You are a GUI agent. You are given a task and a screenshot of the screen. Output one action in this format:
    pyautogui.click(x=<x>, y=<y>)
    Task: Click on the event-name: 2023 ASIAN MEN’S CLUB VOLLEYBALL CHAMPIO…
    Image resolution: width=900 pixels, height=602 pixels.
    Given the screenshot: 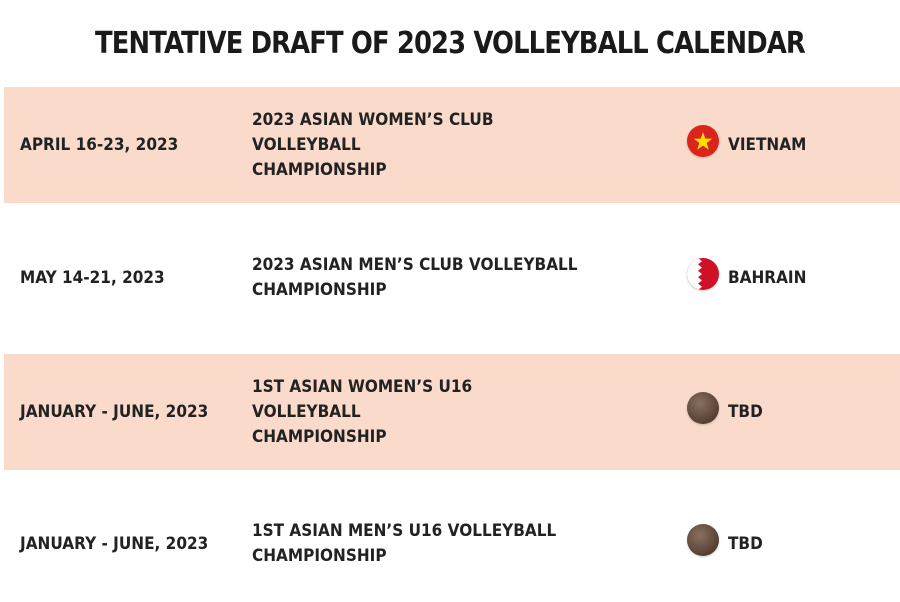 What is the action you would take?
    pyautogui.click(x=418, y=278)
    